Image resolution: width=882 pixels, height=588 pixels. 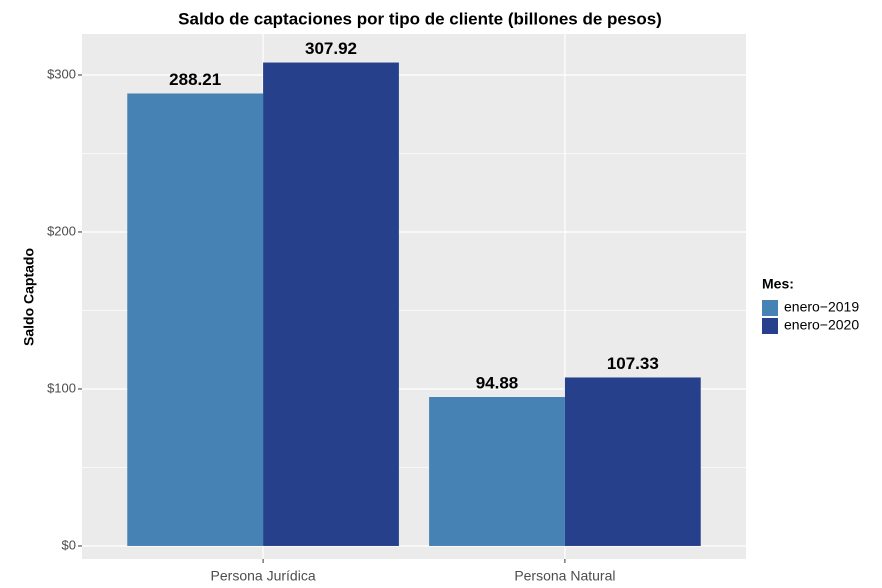 I want to click on y-axis-label: Saldo Captado, so click(x=29, y=297).